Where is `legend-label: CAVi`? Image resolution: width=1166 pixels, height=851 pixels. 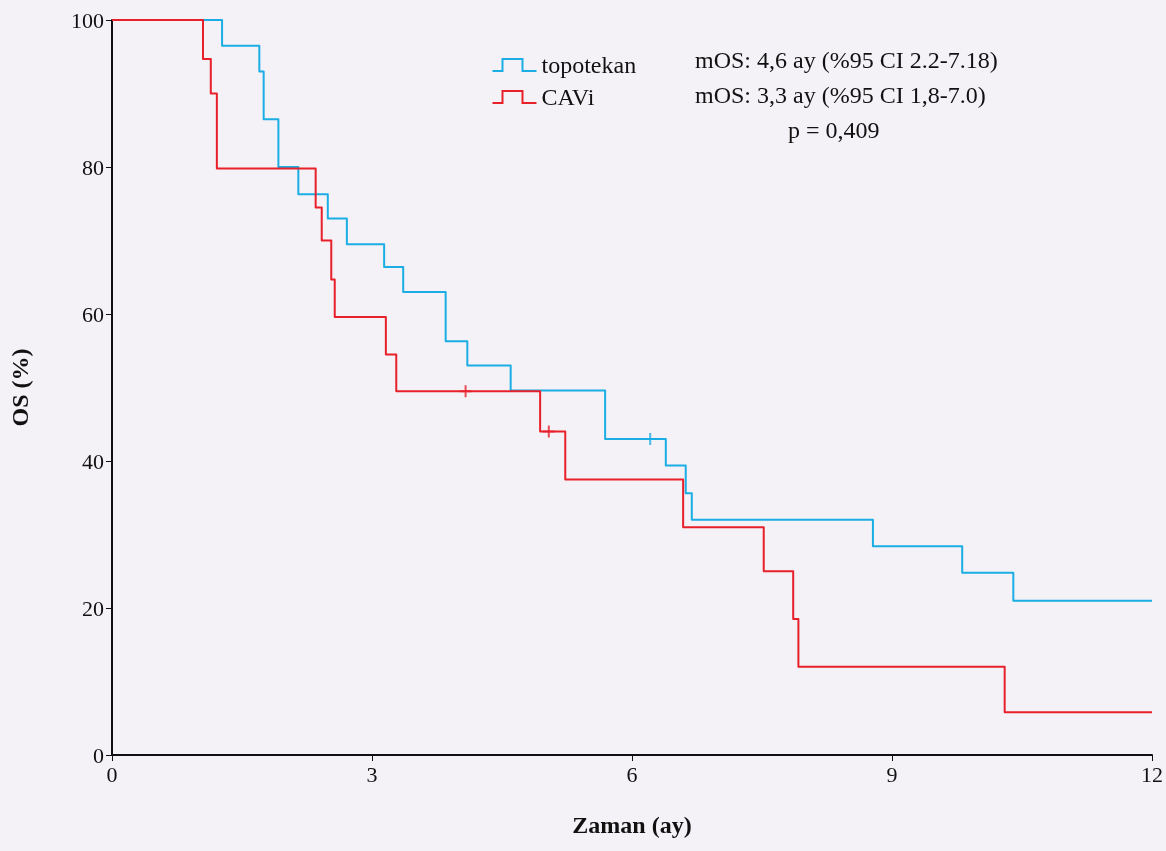
legend-label: CAVi is located at coordinates (568, 97).